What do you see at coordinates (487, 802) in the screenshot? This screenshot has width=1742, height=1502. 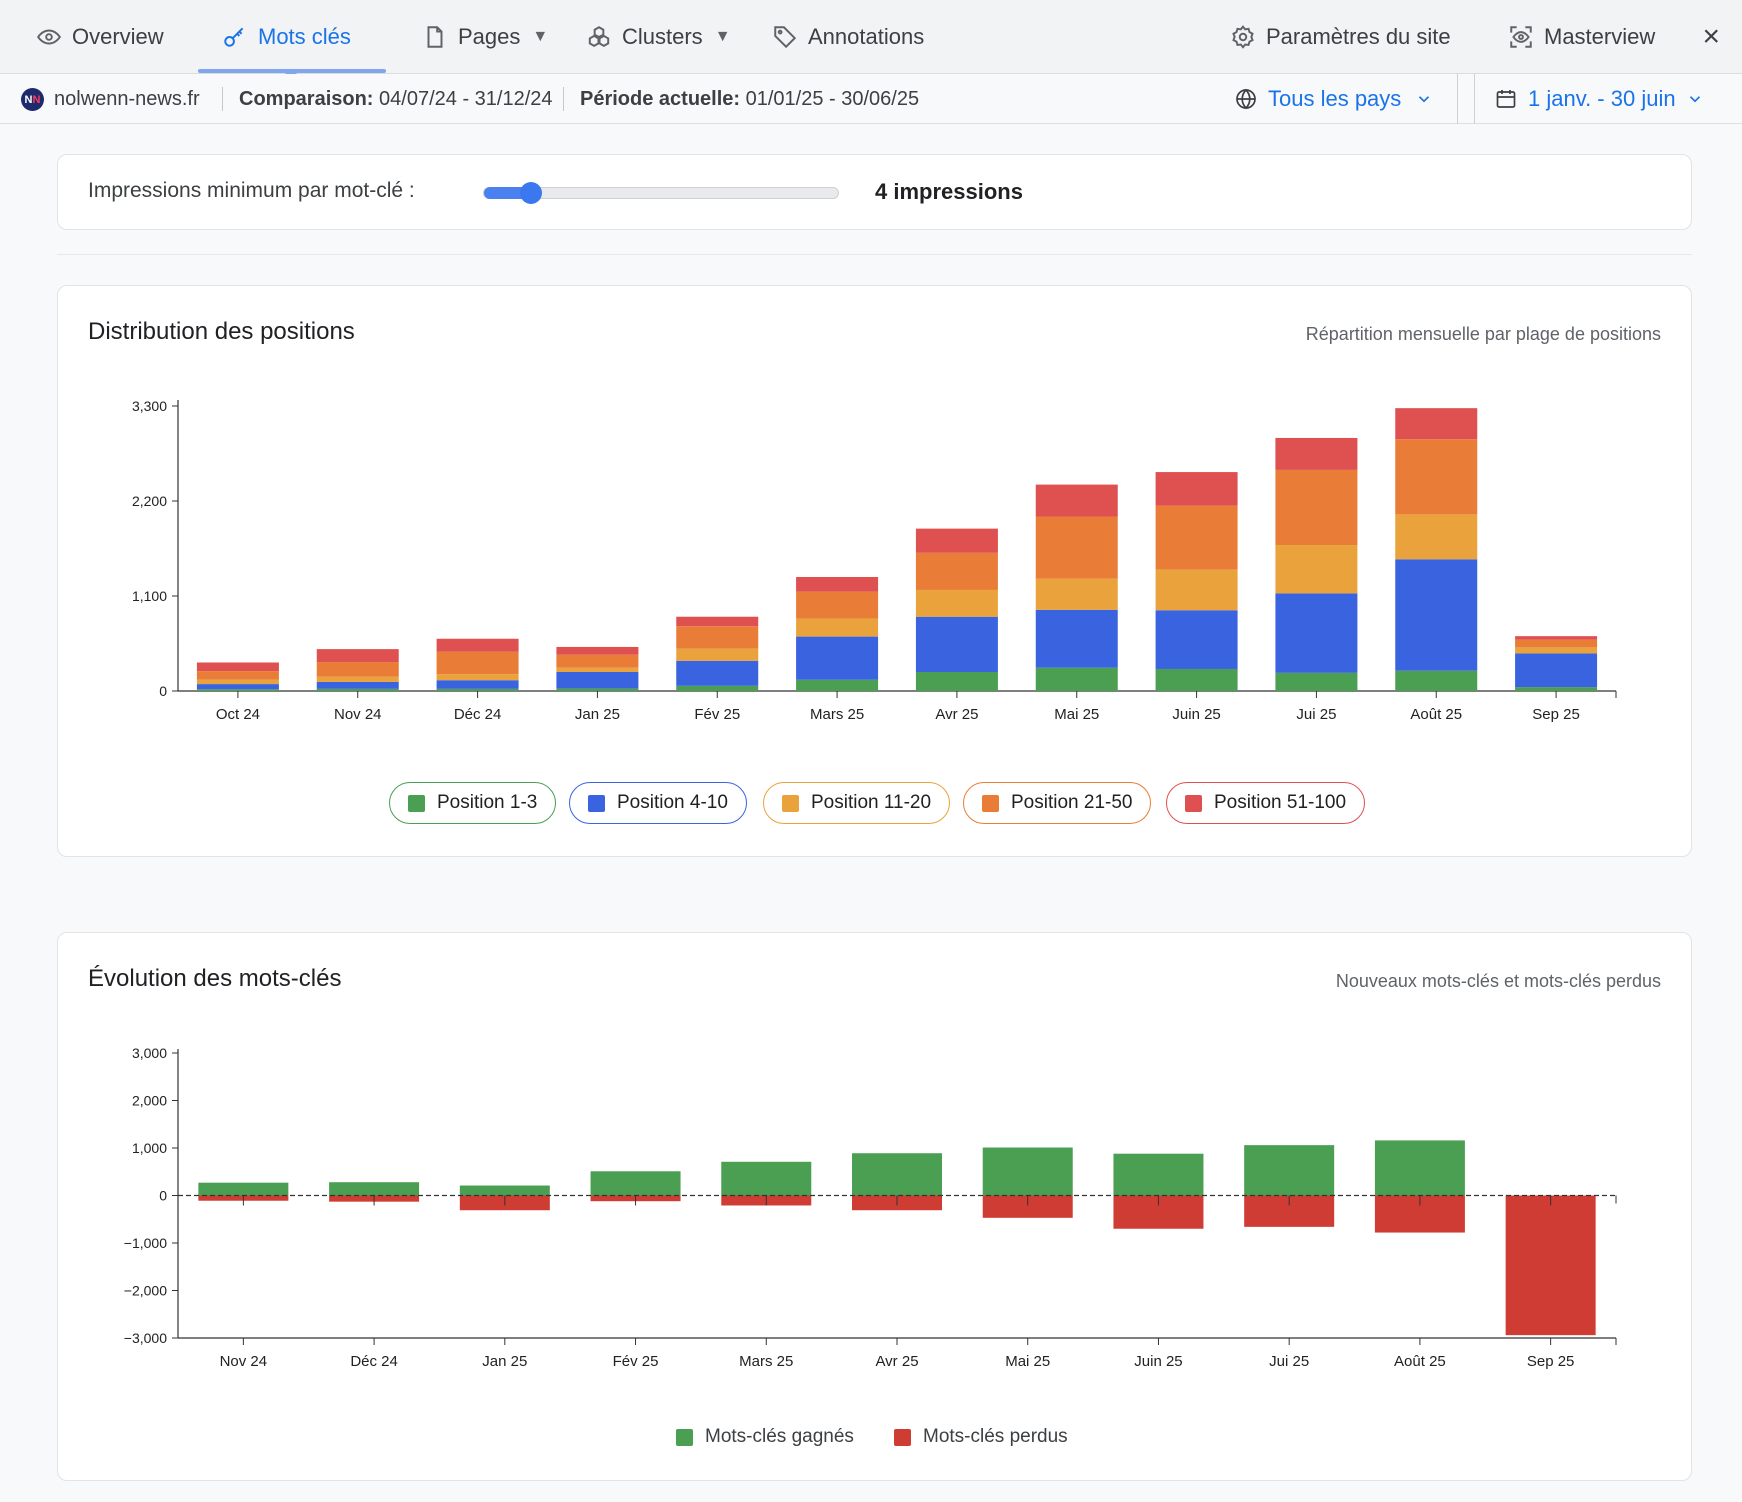 I see `legend-label: Position 1-3` at bounding box center [487, 802].